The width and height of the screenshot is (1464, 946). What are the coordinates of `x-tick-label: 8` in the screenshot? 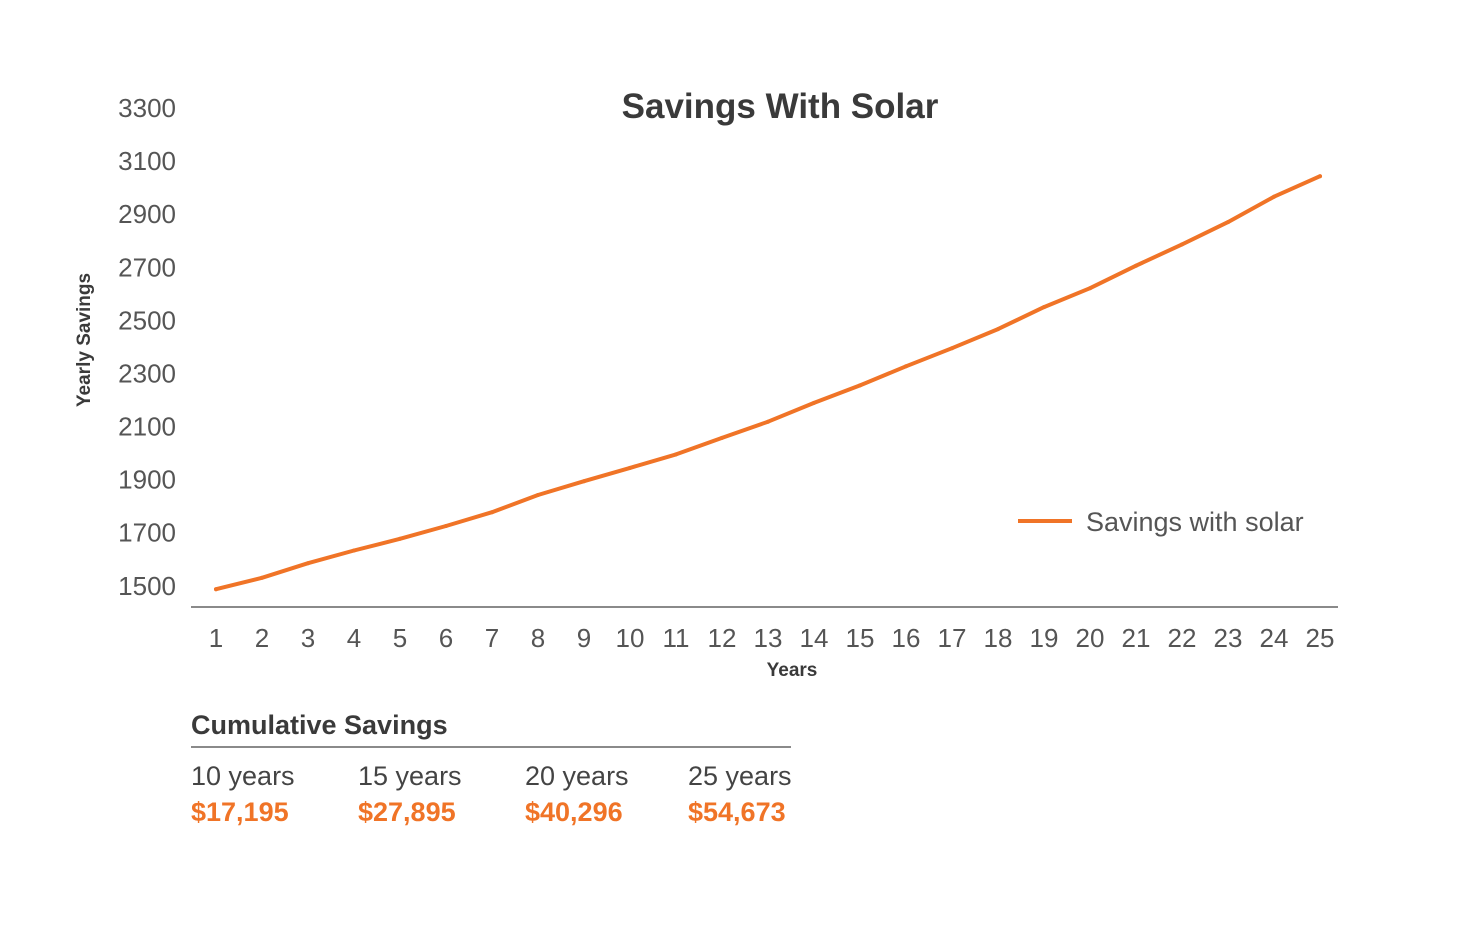 It's located at (538, 638).